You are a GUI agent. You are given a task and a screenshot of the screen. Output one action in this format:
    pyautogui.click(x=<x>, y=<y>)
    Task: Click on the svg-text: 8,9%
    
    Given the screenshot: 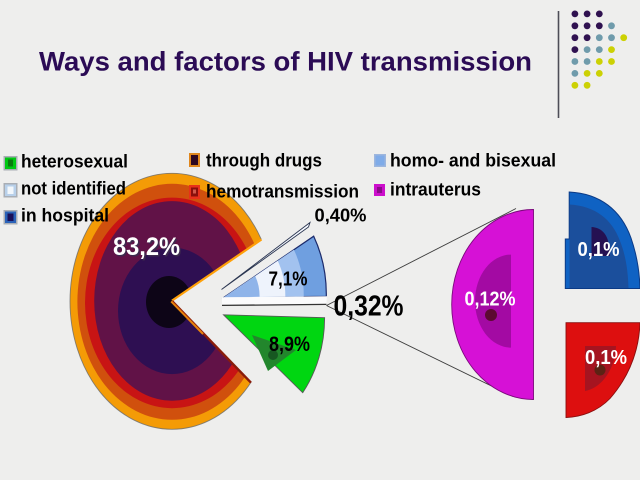 What is the action you would take?
    pyautogui.click(x=289, y=344)
    